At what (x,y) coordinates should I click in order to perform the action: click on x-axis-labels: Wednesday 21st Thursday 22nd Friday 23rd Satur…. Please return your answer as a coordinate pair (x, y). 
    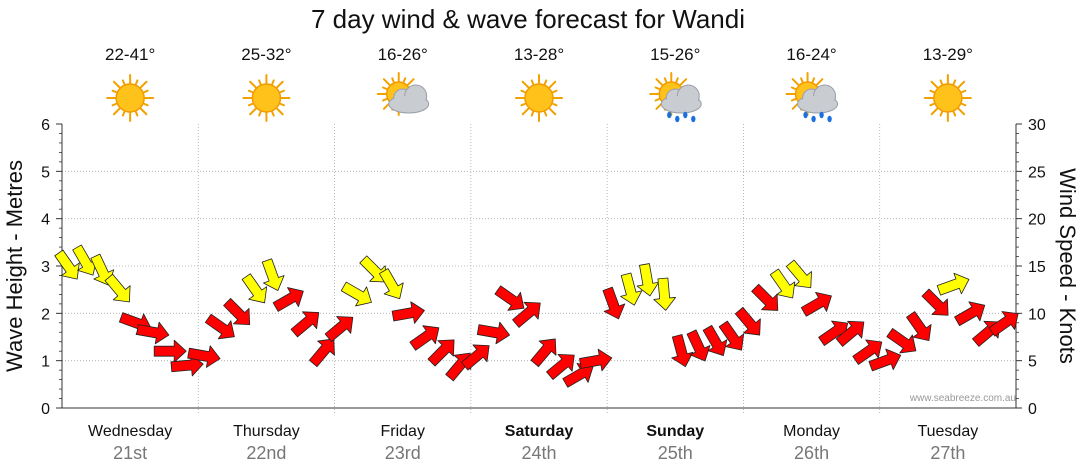
    Looking at the image, I should click on (533, 443).